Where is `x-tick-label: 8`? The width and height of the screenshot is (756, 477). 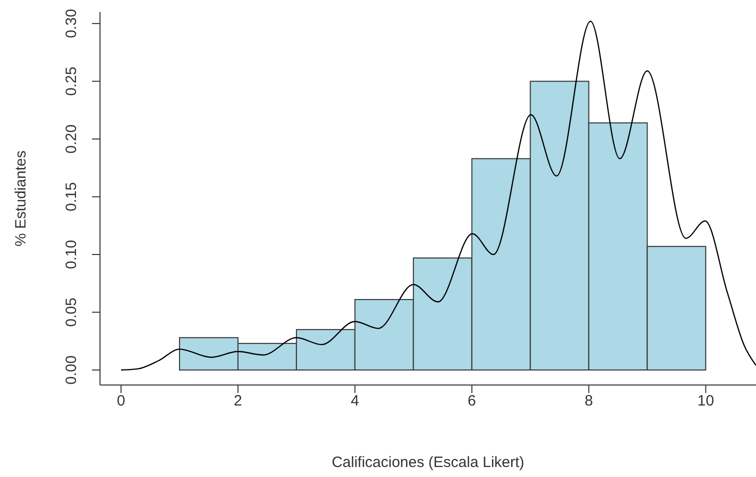
x-tick-label: 8 is located at coordinates (588, 401).